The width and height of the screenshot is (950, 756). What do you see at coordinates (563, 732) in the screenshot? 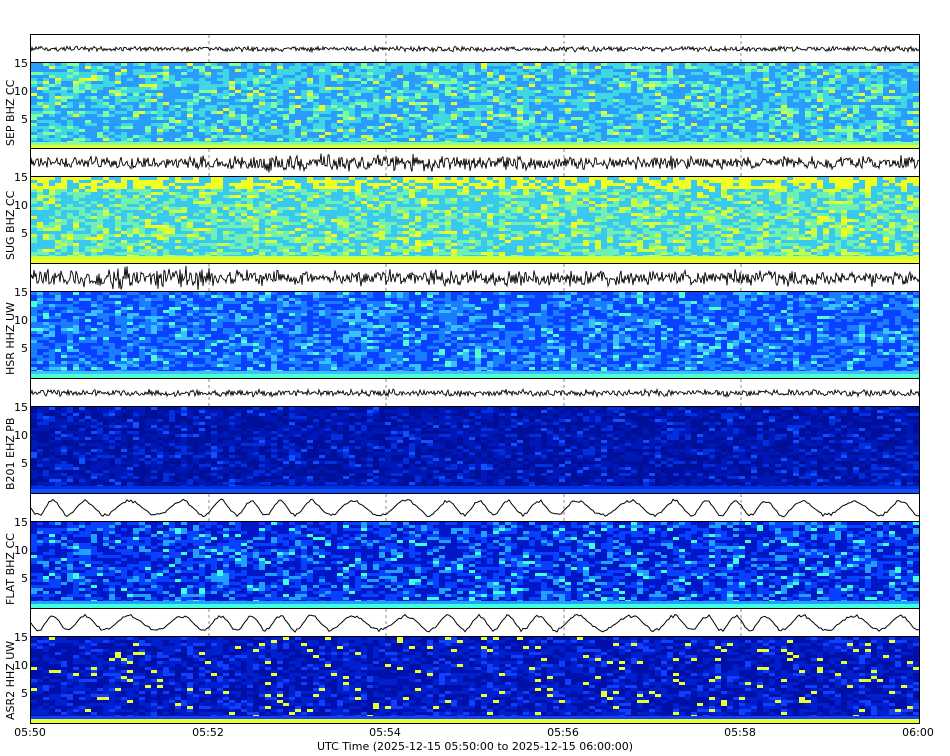
I see `x-tick-label: 05:56` at bounding box center [563, 732].